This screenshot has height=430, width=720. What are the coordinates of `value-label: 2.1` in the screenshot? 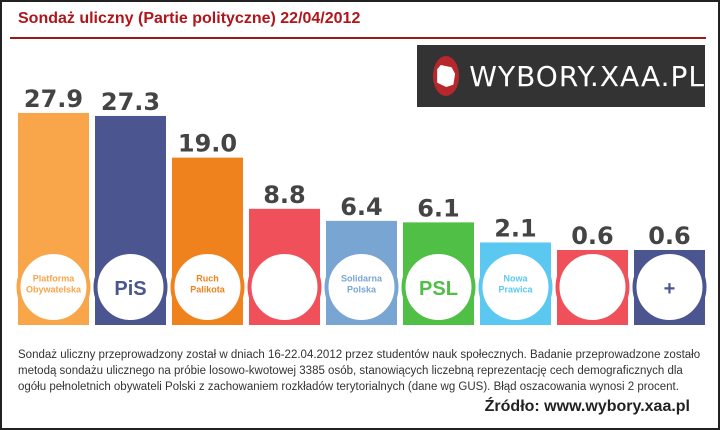 It's located at (515, 228).